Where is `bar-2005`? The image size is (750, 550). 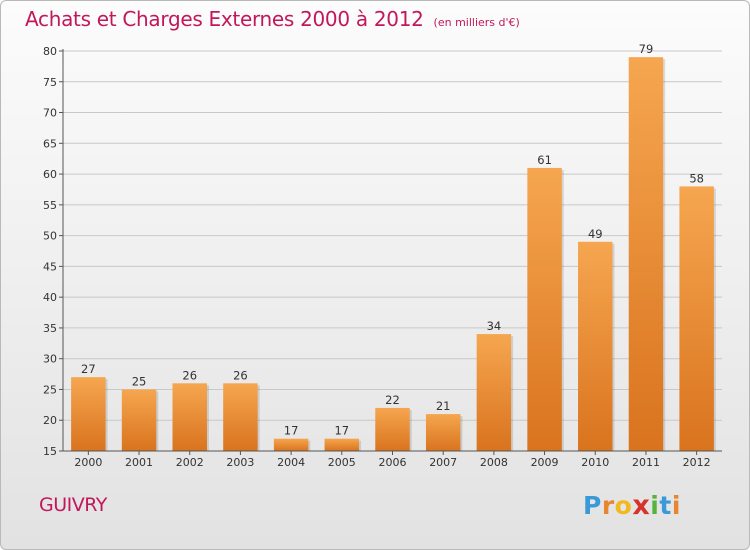
bar-2005 is located at coordinates (342, 444).